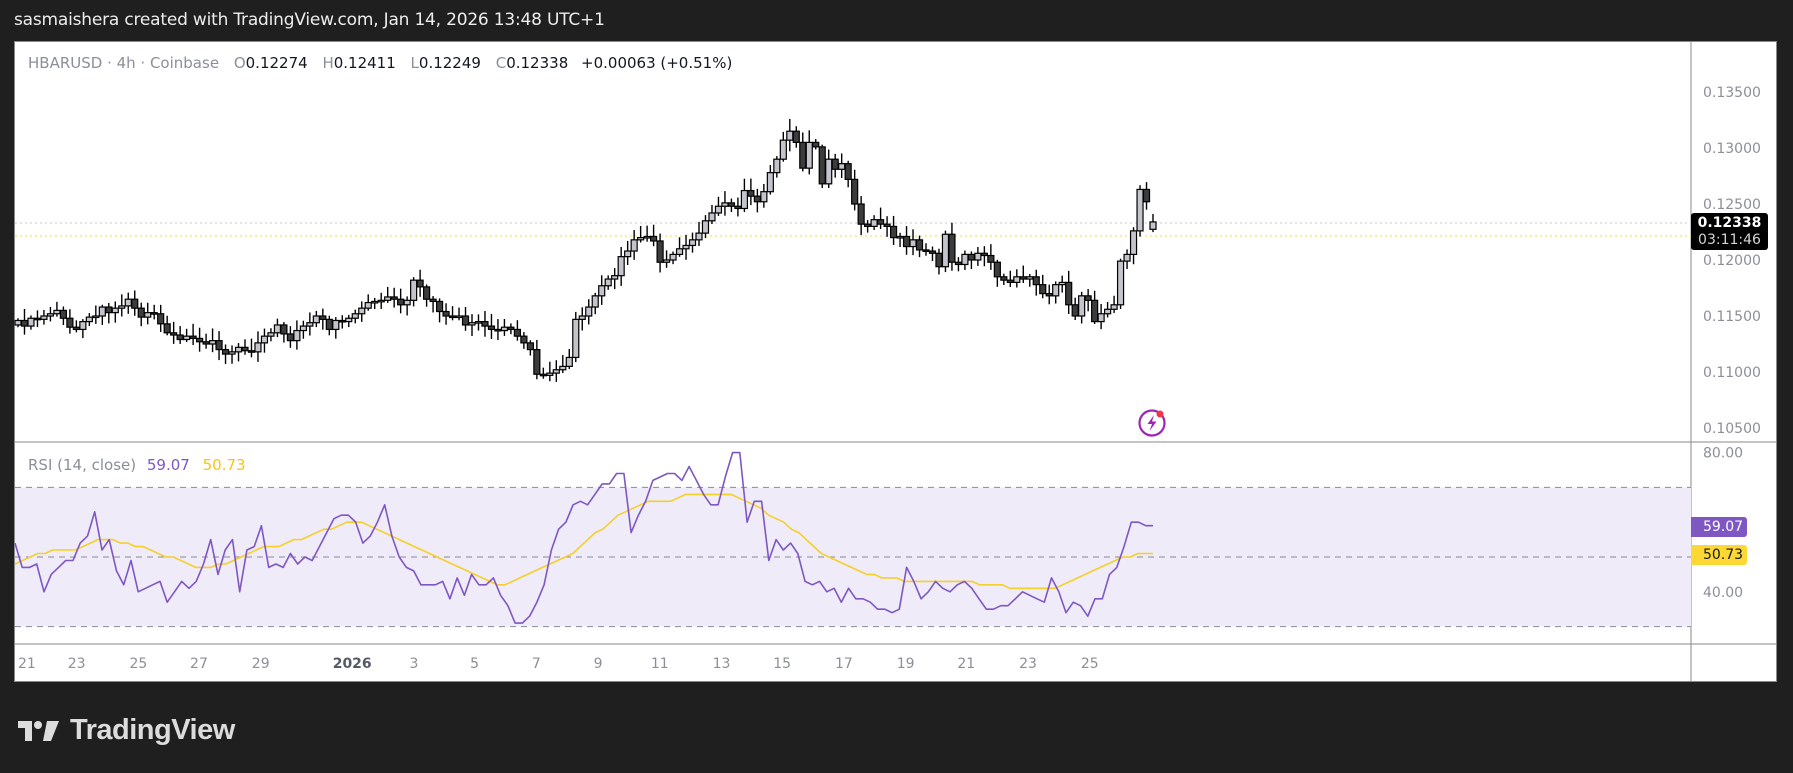  What do you see at coordinates (276, 63) in the screenshot?
I see `open-value: 0.12274` at bounding box center [276, 63].